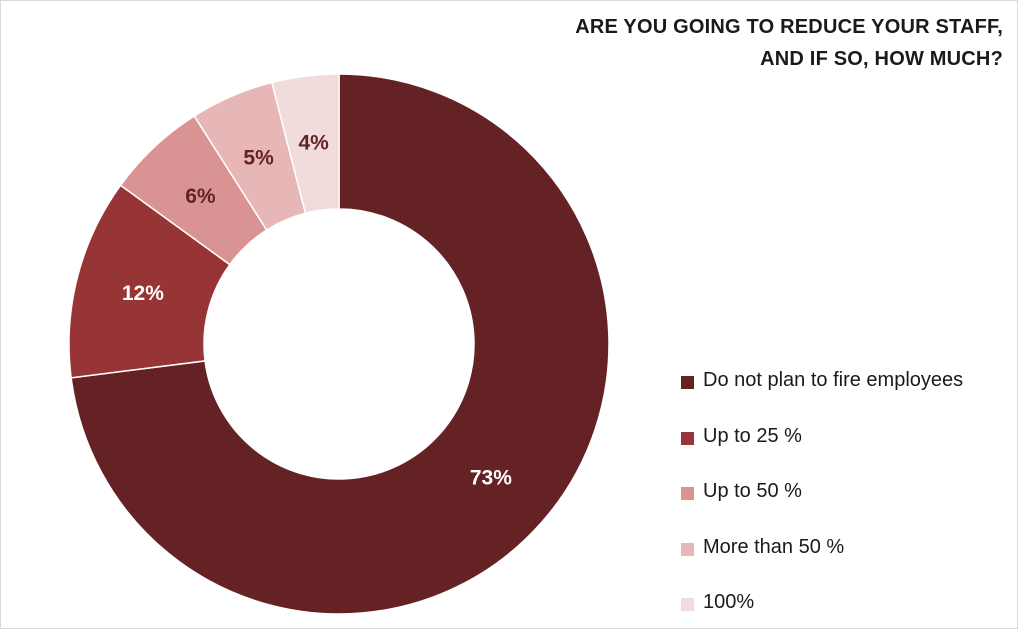  What do you see at coordinates (881, 59) in the screenshot?
I see `chart-title-line-2: AND IF SO, HOW MUCH?` at bounding box center [881, 59].